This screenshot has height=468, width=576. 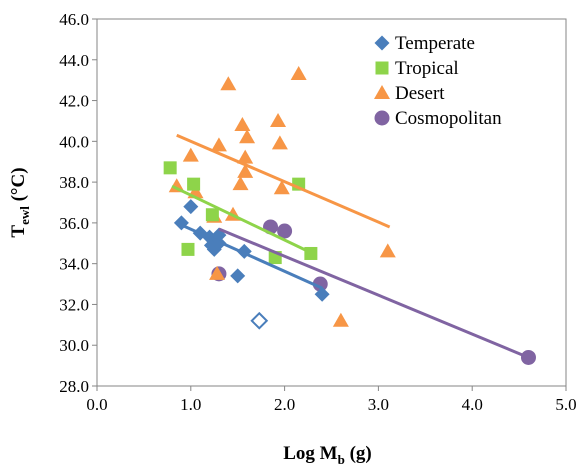 I want to click on y-axis-title-main: T, so click(x=18, y=231).